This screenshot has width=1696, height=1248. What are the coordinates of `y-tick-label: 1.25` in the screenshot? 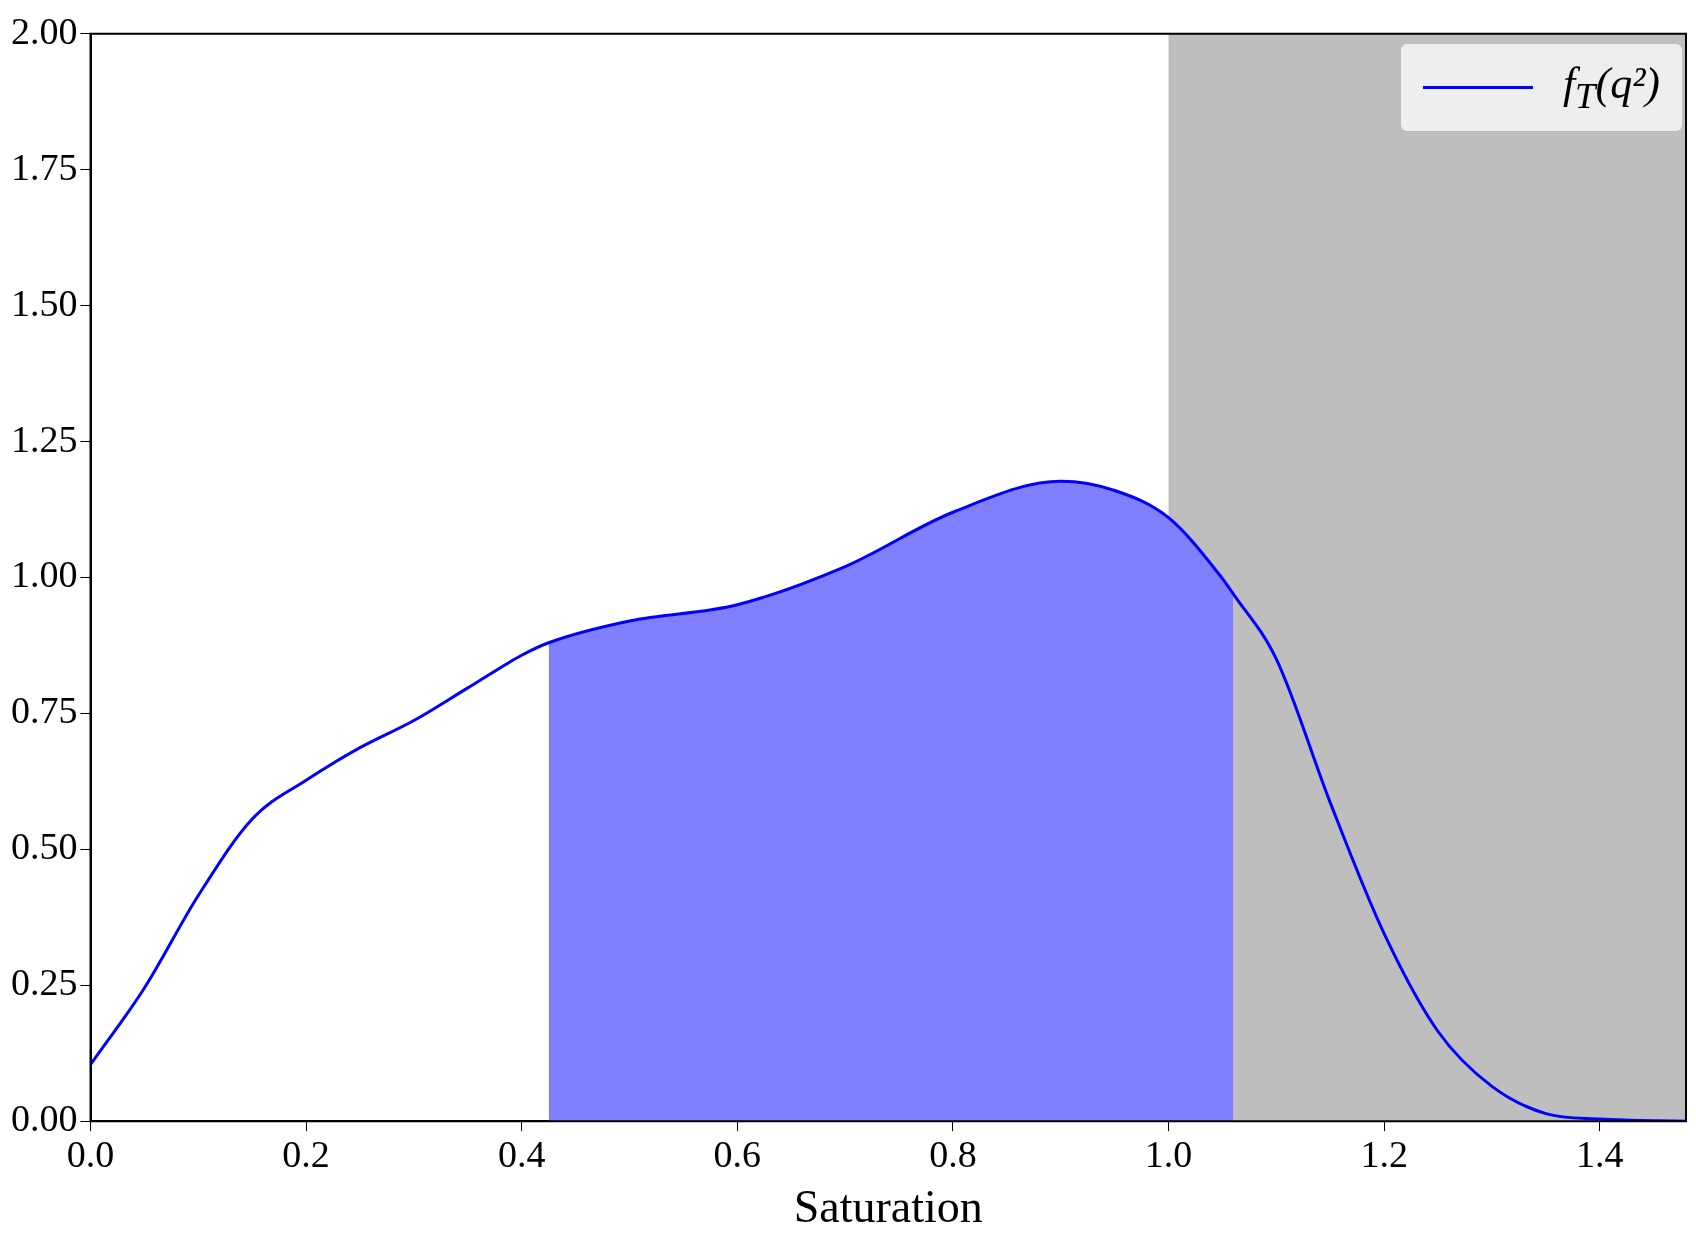 It's located at (44, 438).